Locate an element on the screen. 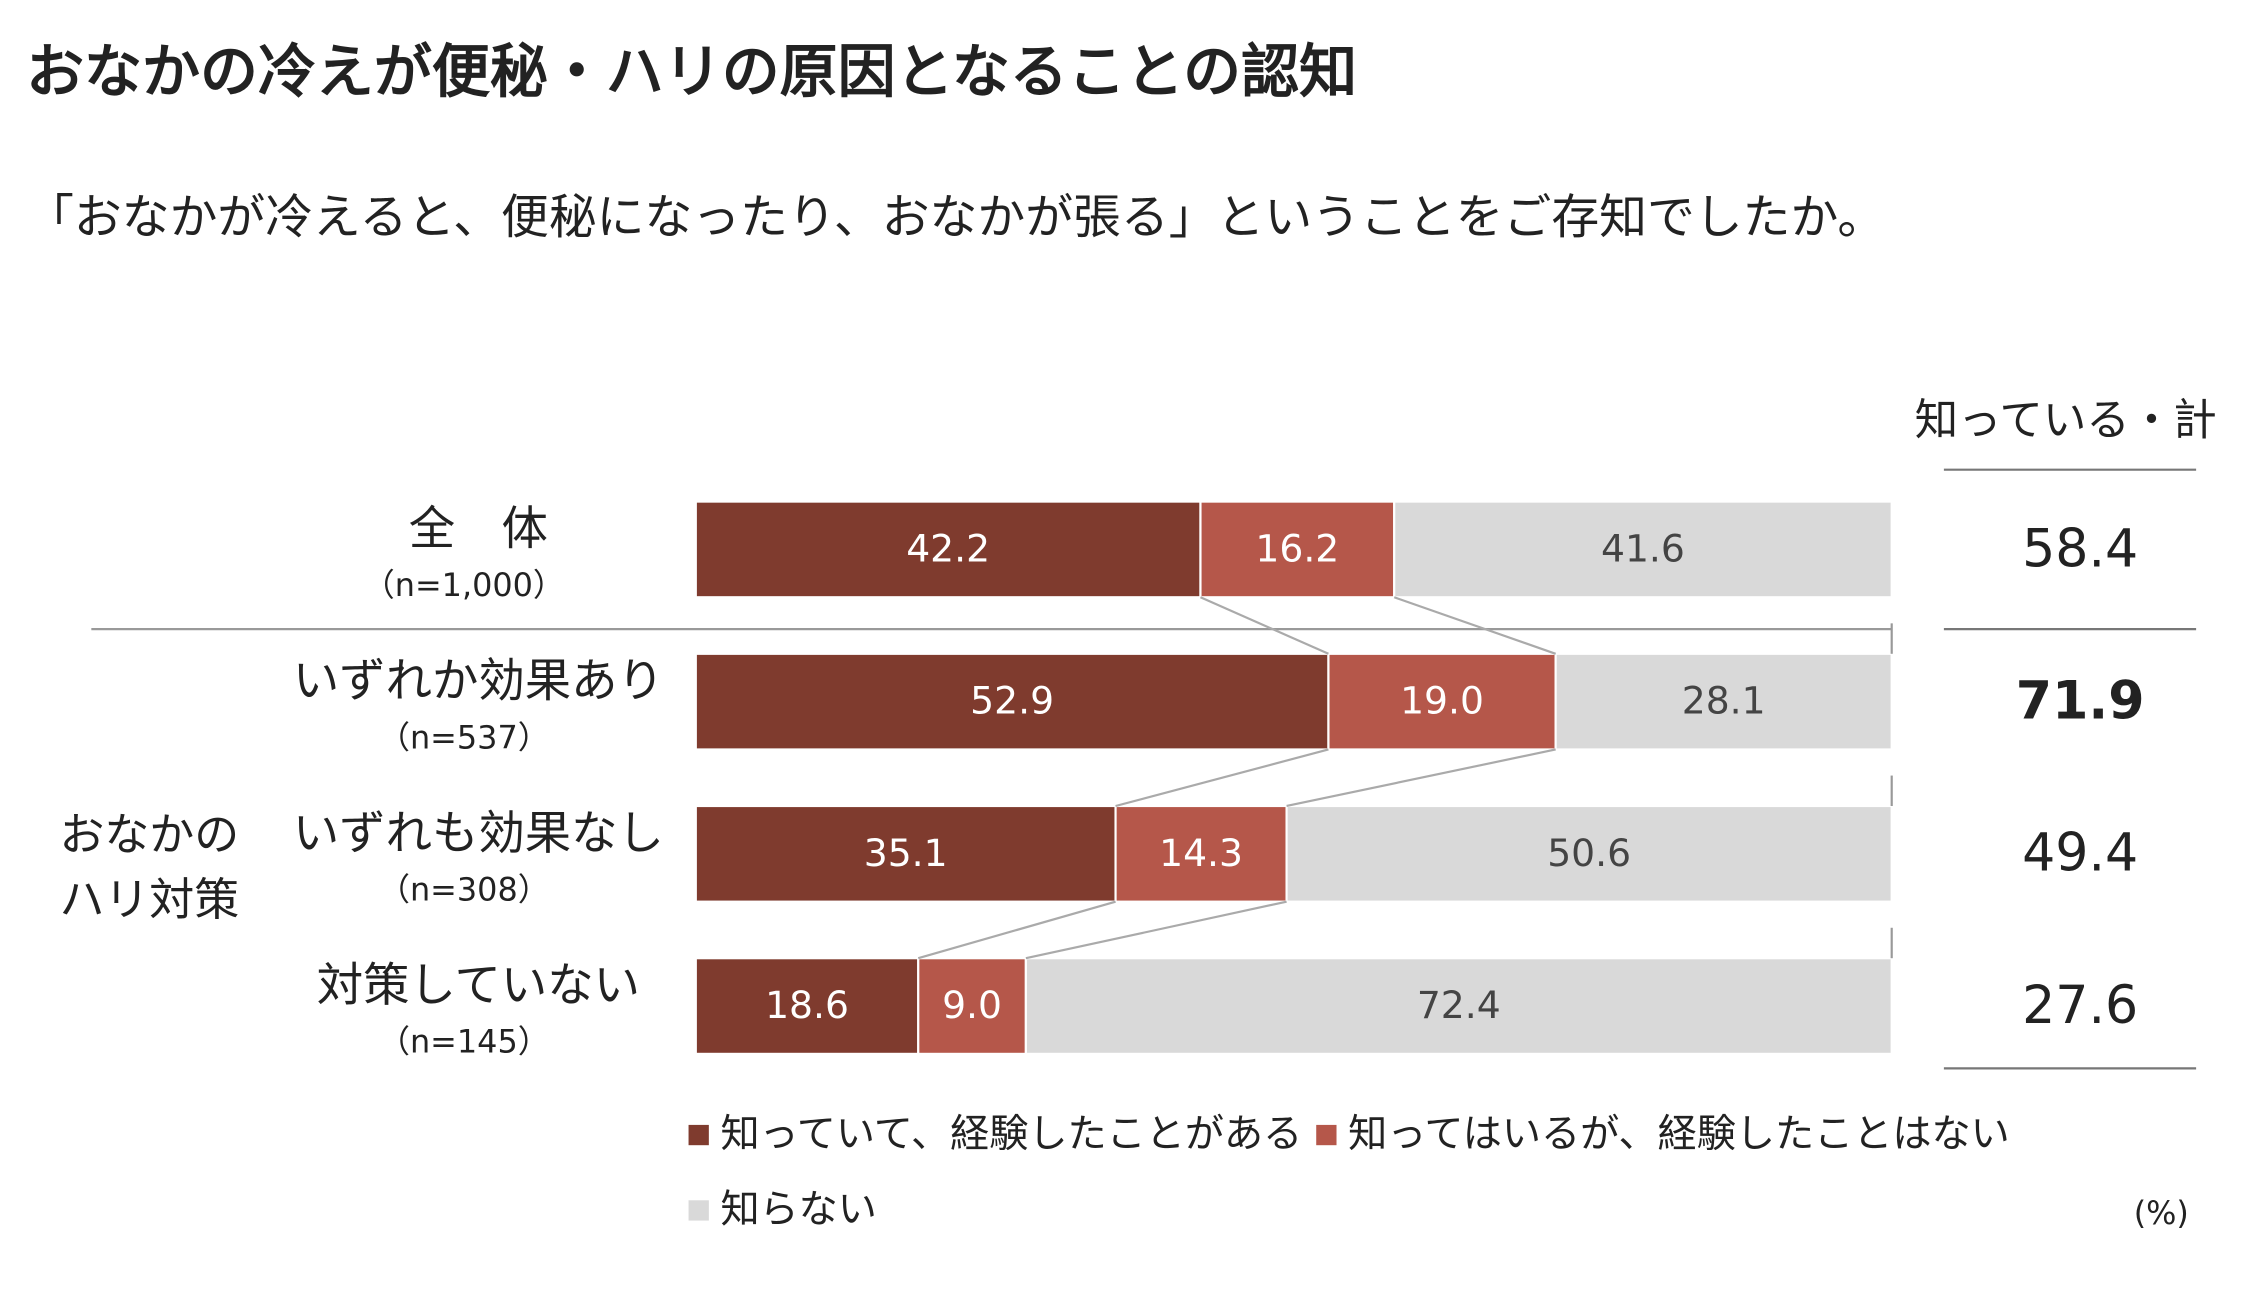  sample-size: （n=145） is located at coordinates (464, 1042).